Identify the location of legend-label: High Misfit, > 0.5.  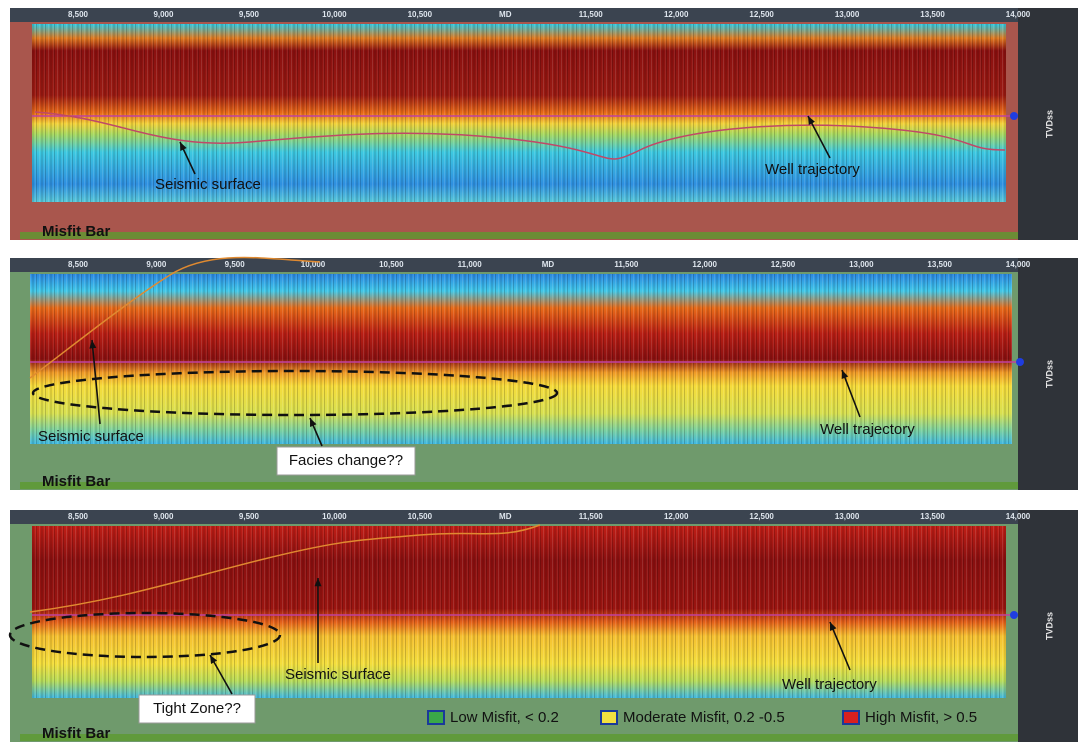
(921, 717).